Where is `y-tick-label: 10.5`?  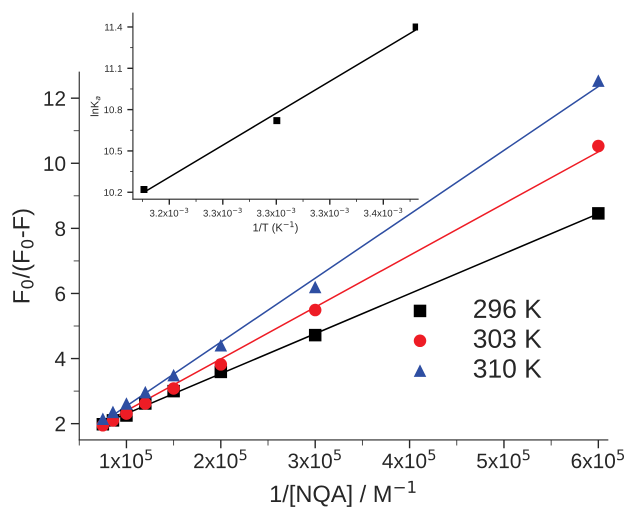
y-tick-label: 10.5 is located at coordinates (113, 151).